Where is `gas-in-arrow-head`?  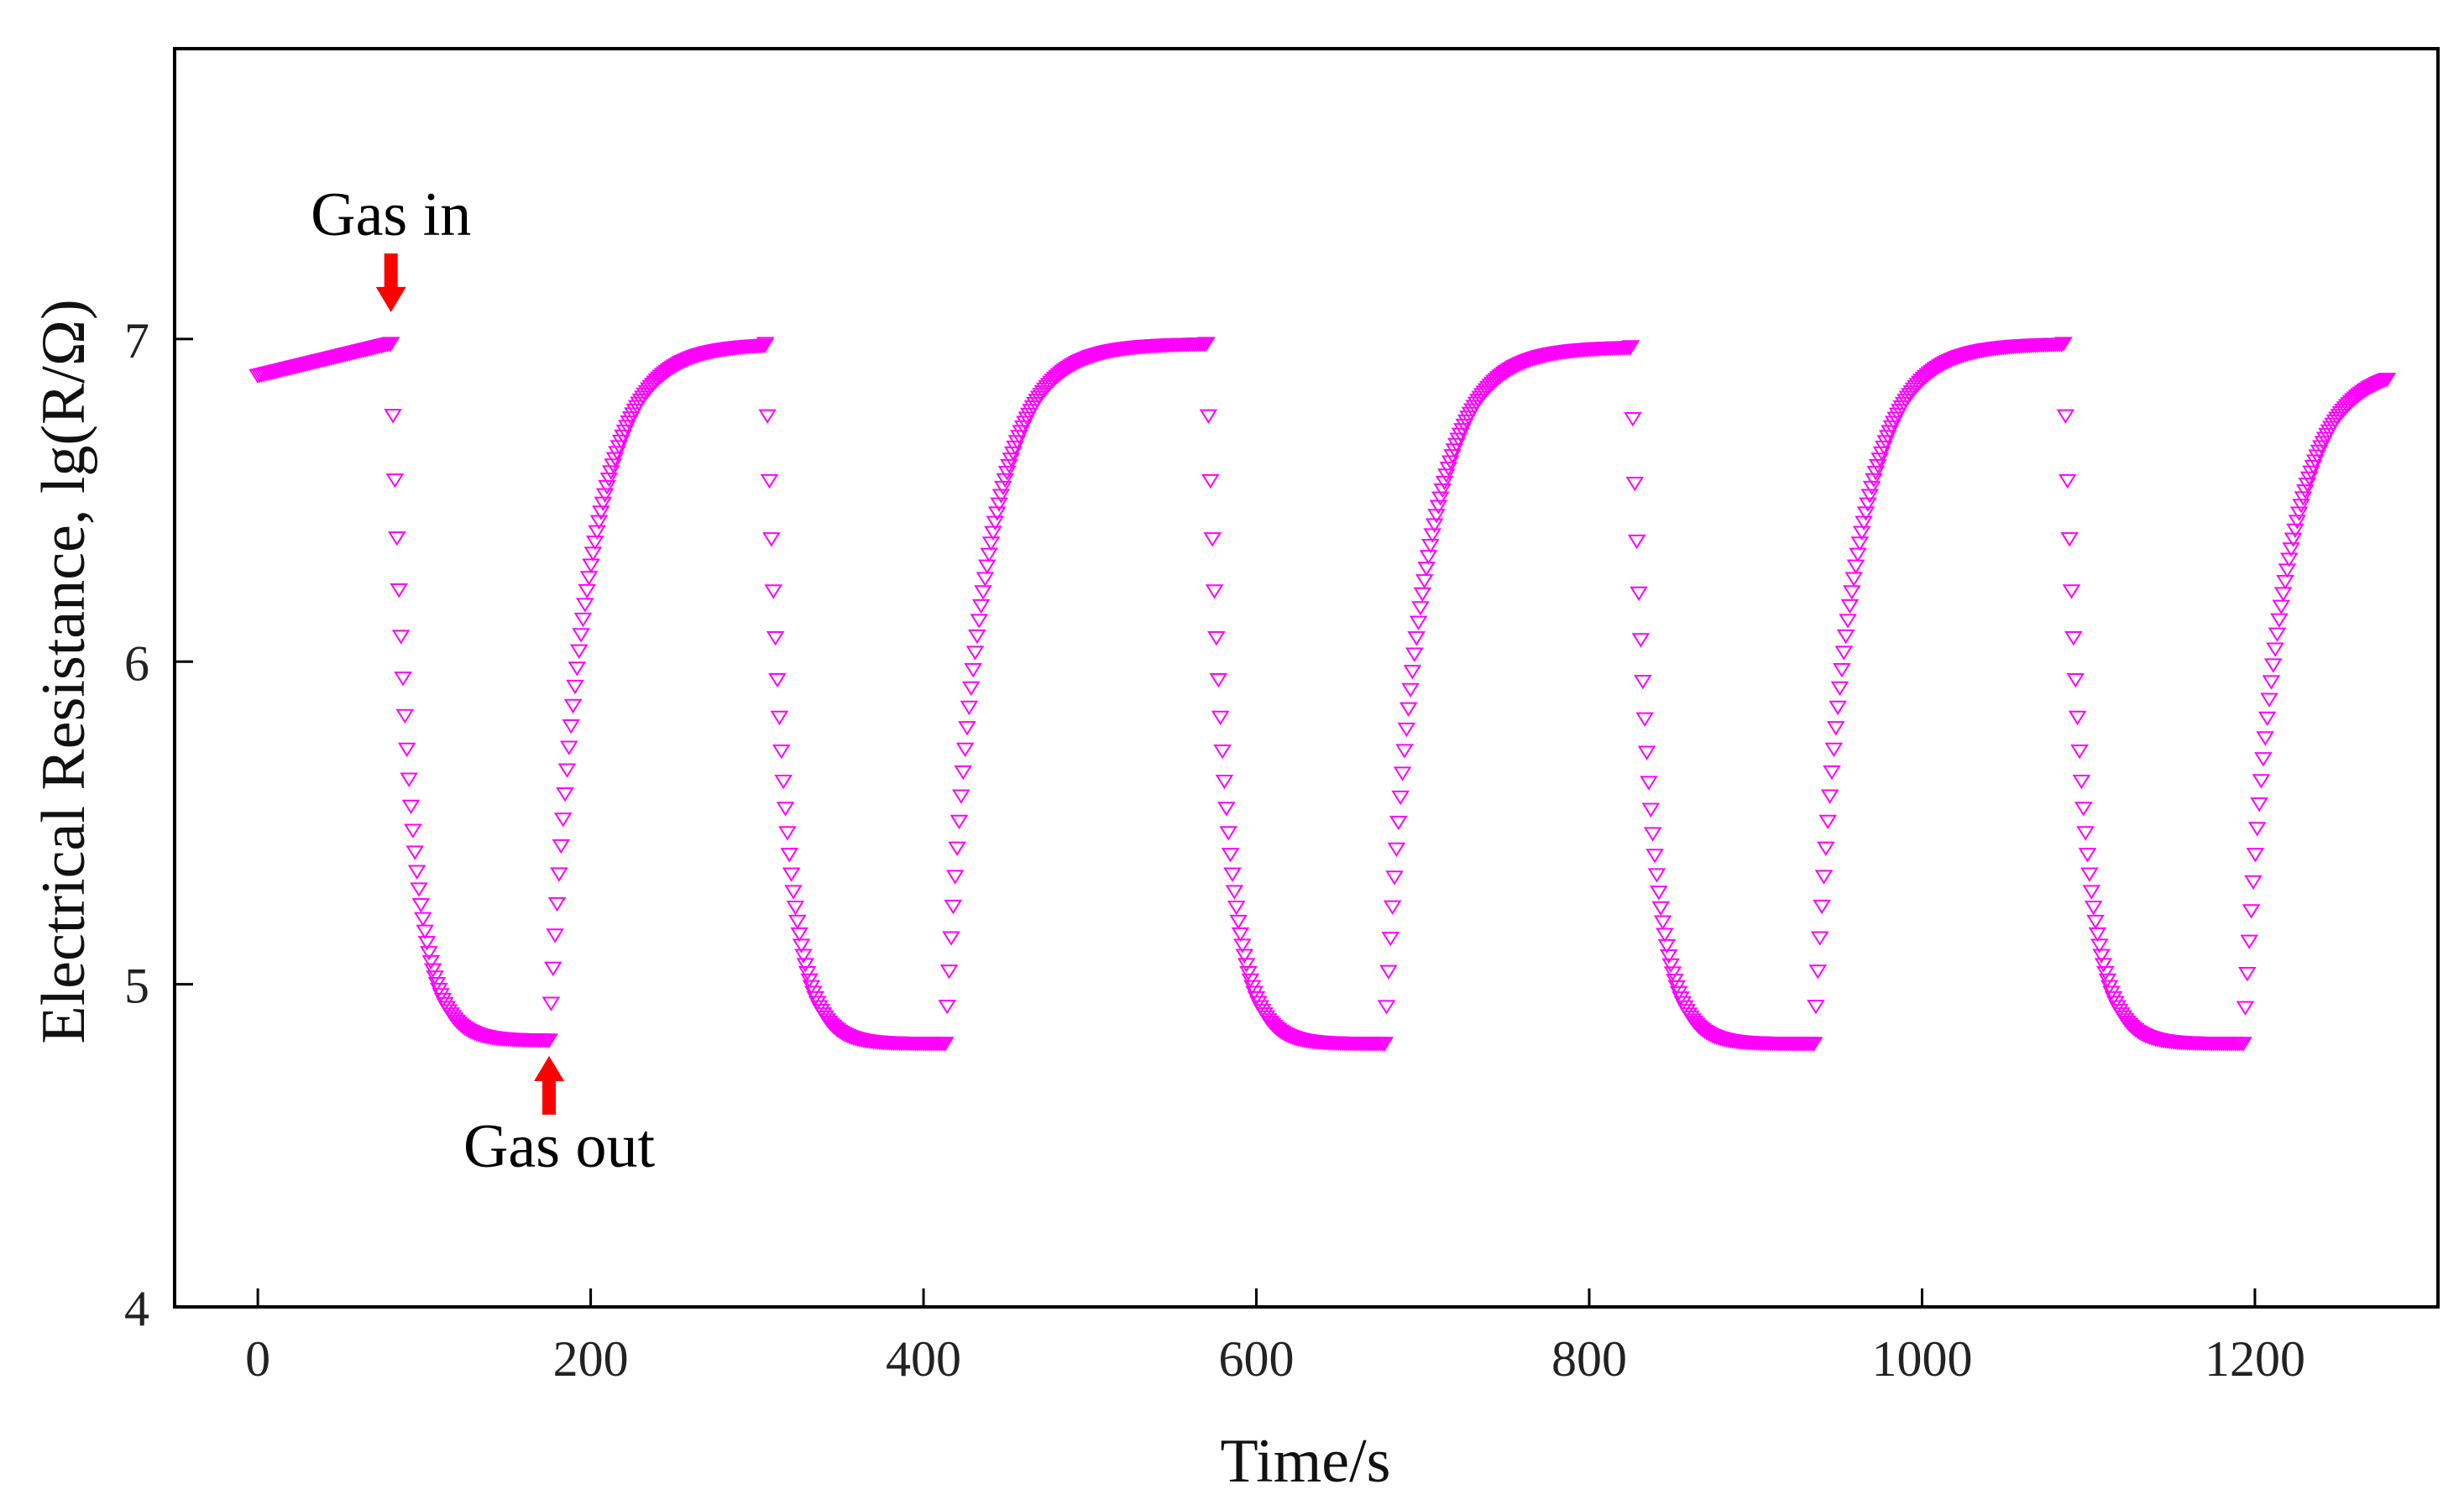
gas-in-arrow-head is located at coordinates (390, 299).